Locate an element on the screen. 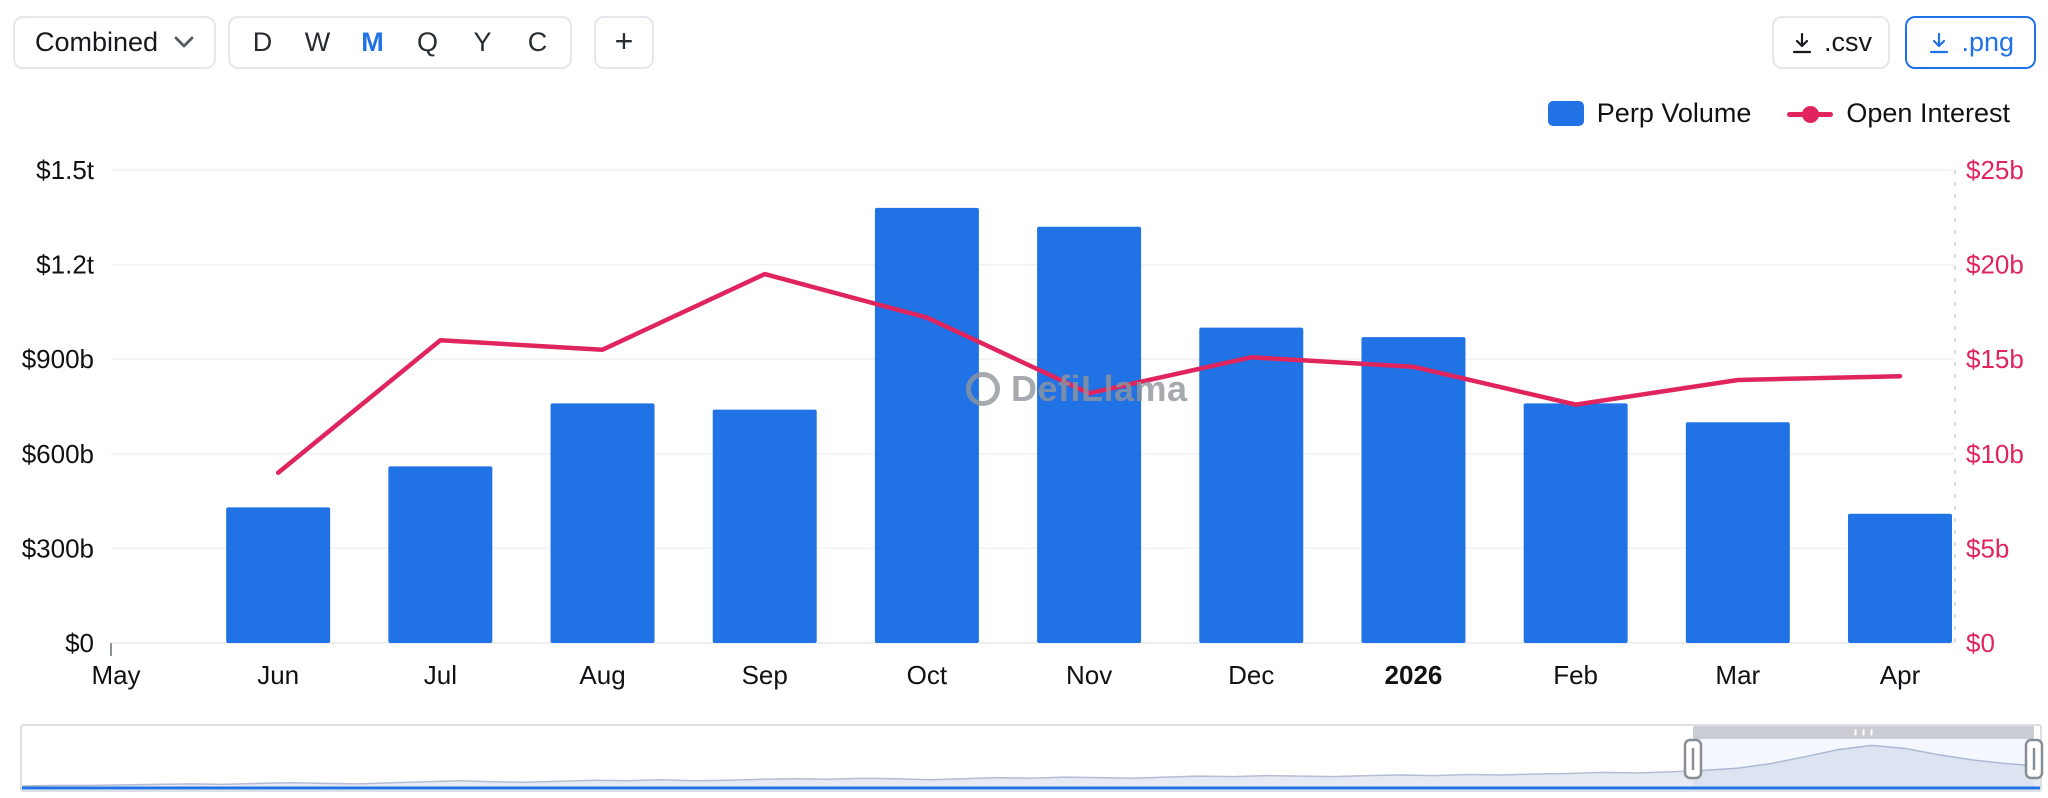 Image resolution: width=2048 pixels, height=798 pixels. x-axis-label-Sep: Sep is located at coordinates (765, 675).